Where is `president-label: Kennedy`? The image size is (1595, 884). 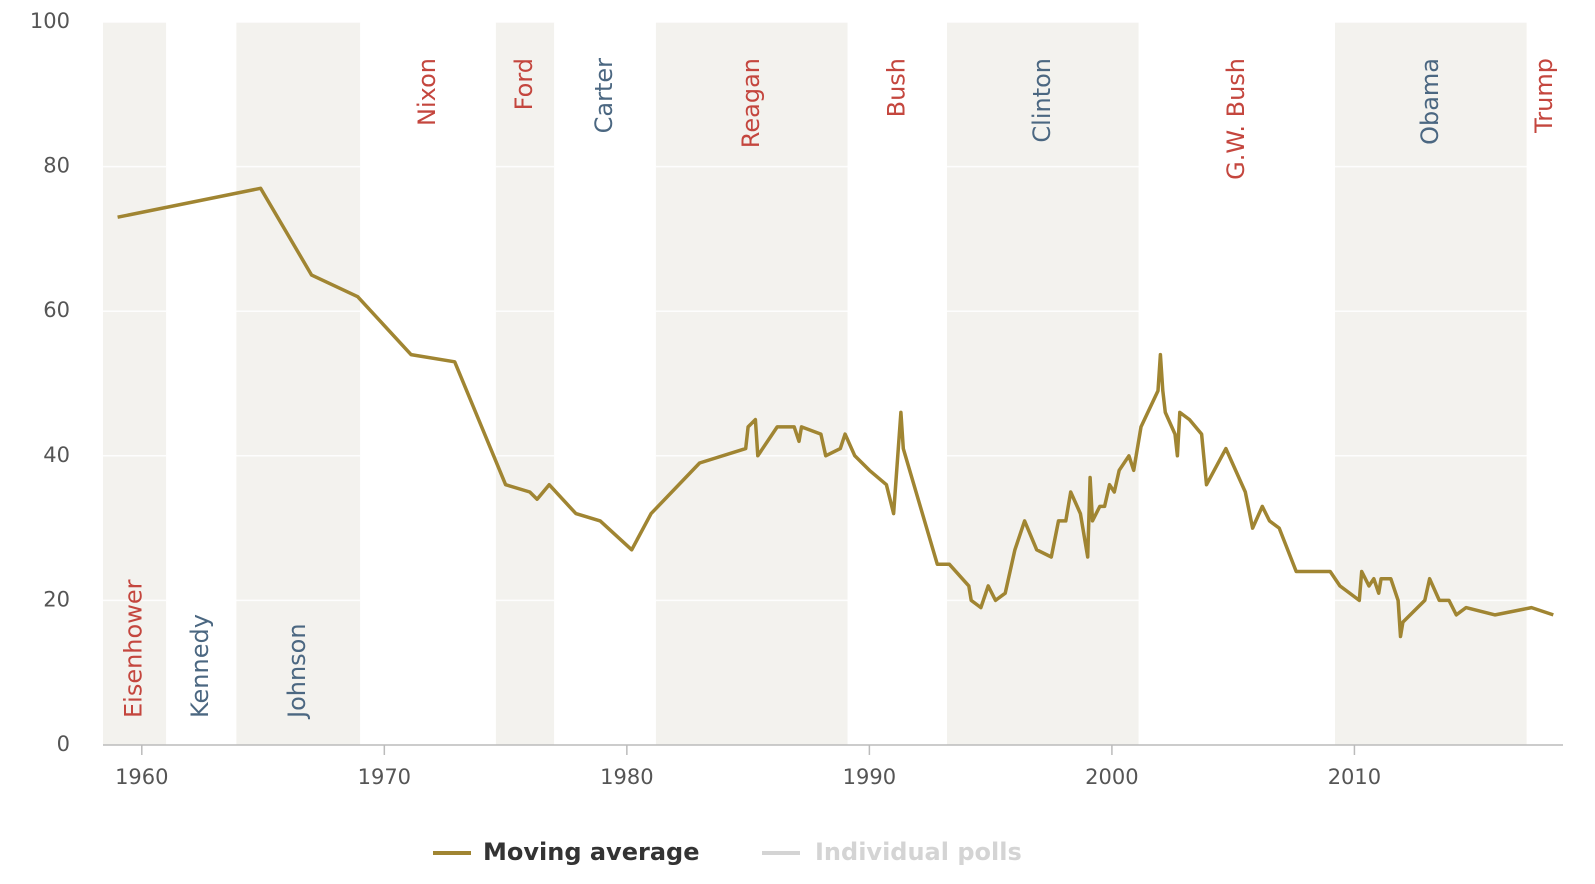 president-label: Kennedy is located at coordinates (200, 666).